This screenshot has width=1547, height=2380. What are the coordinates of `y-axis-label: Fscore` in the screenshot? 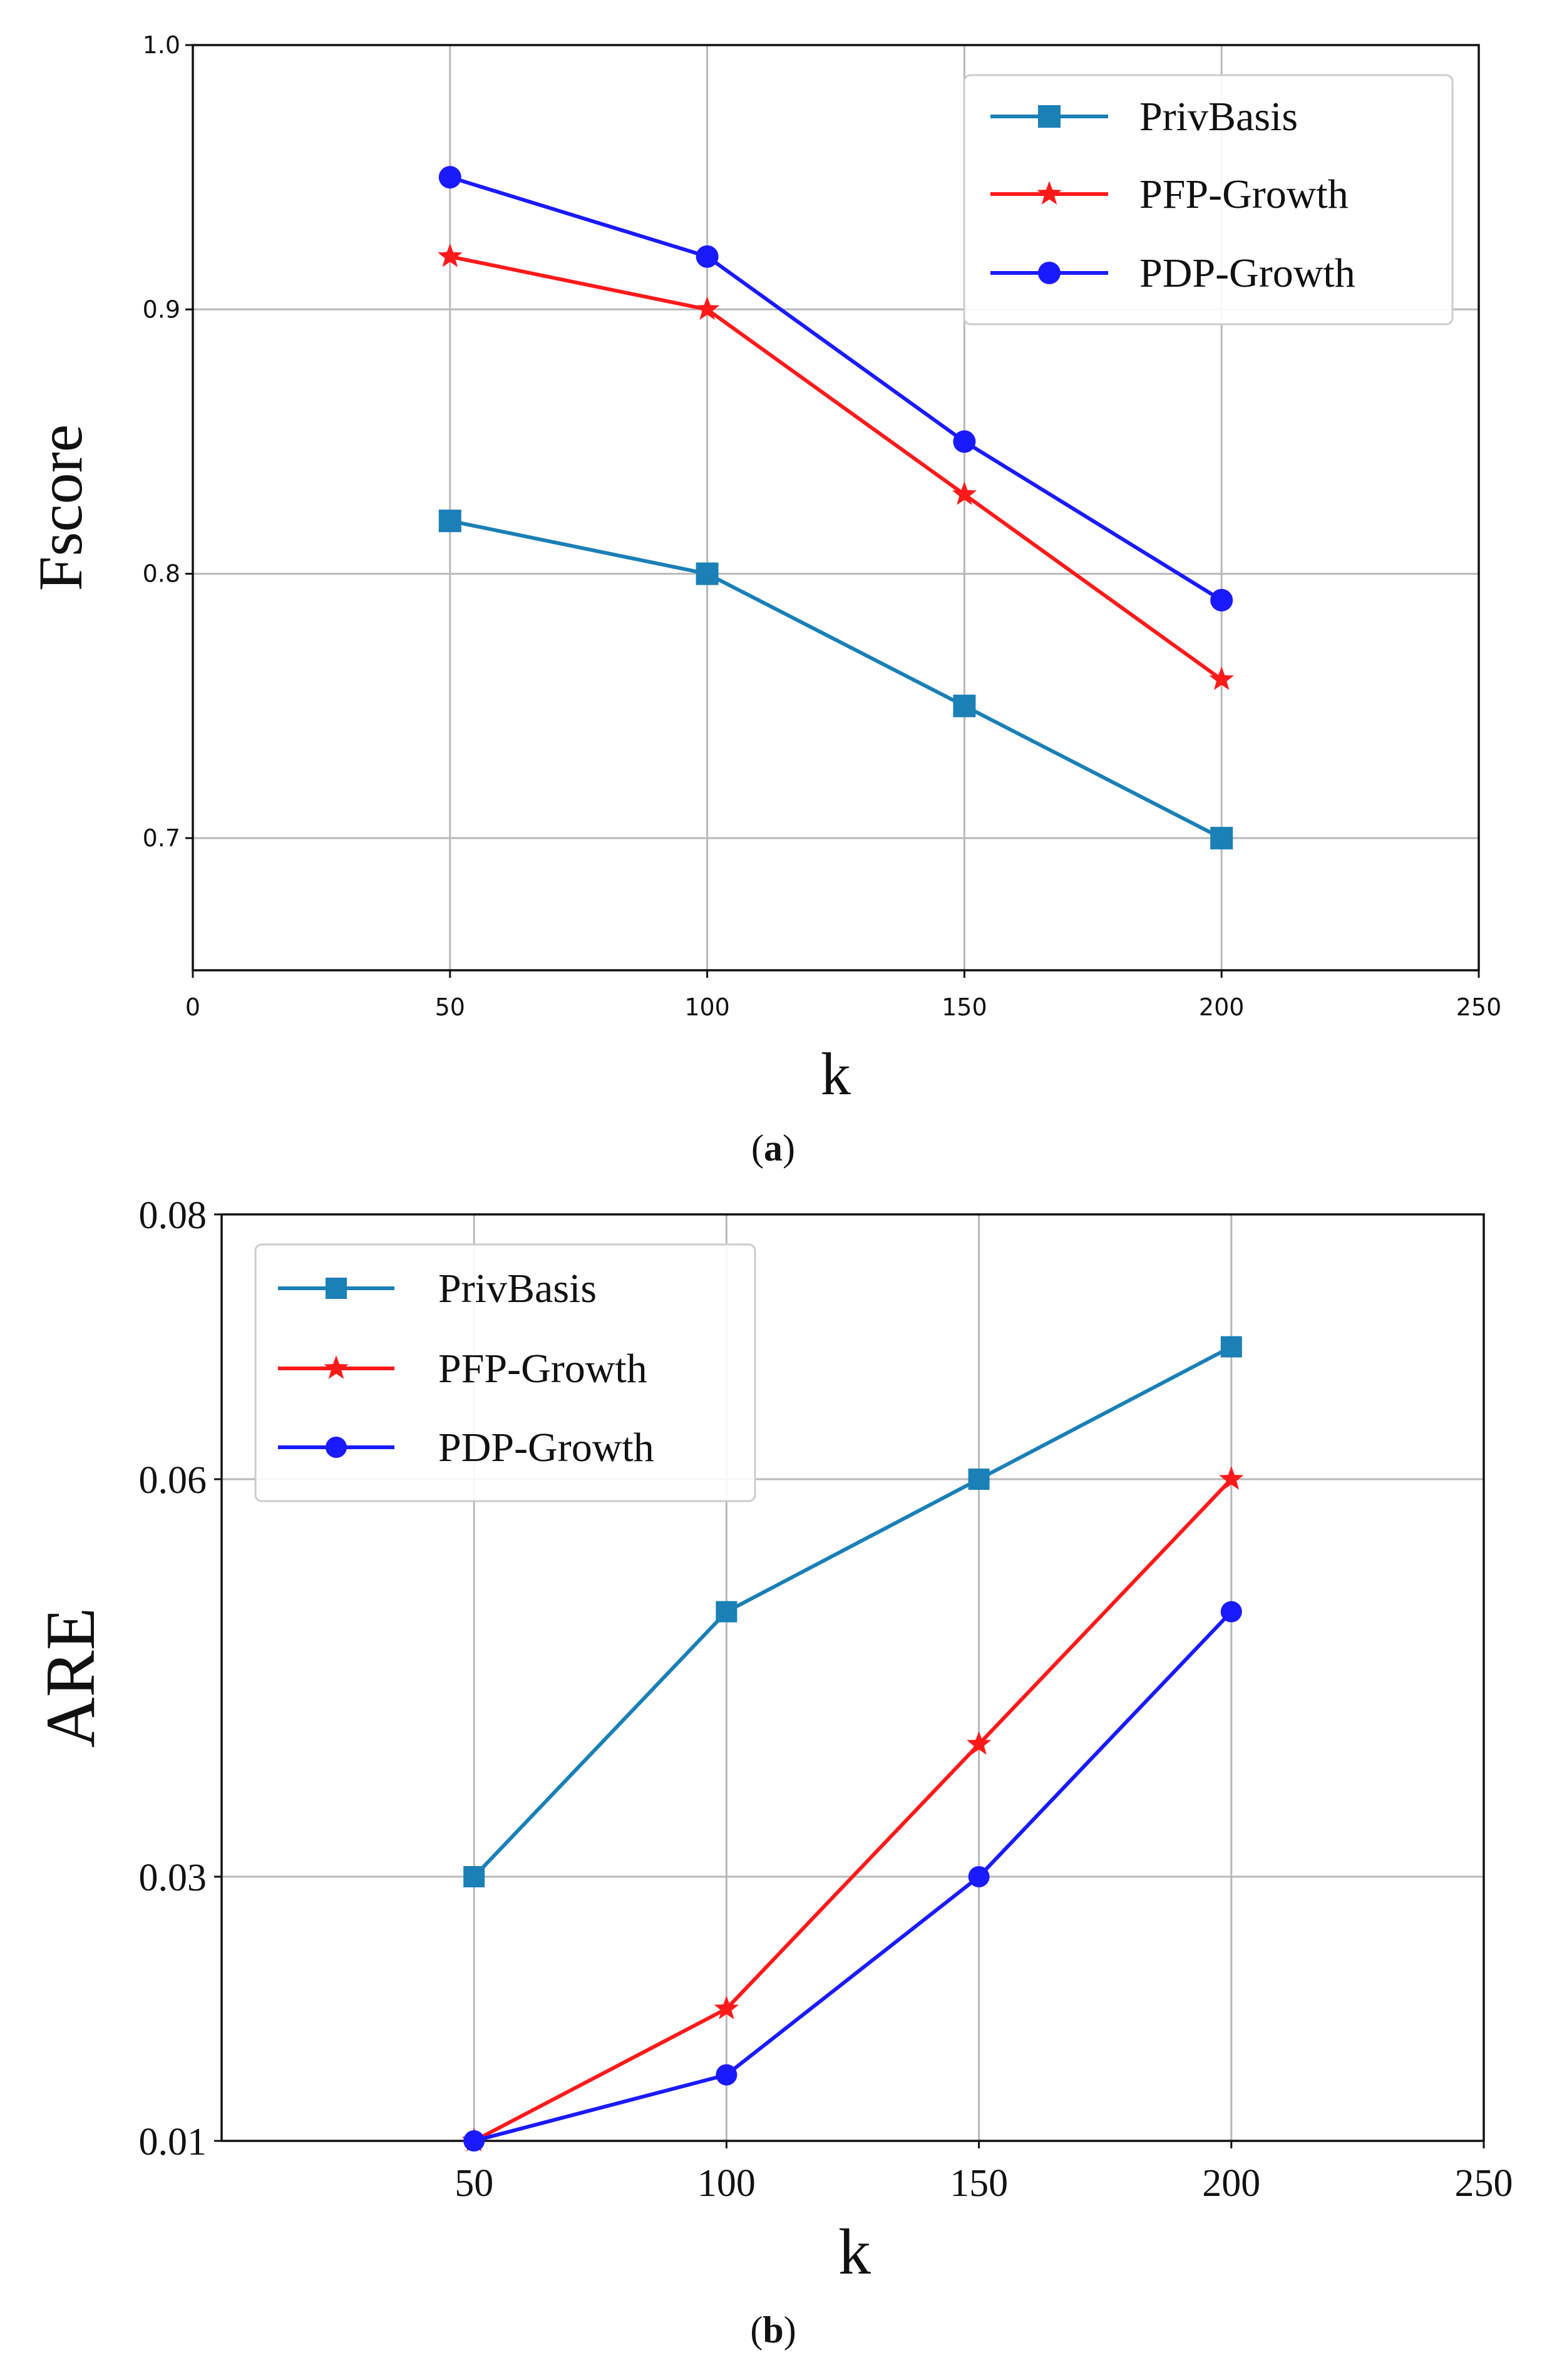 It's located at (60, 508).